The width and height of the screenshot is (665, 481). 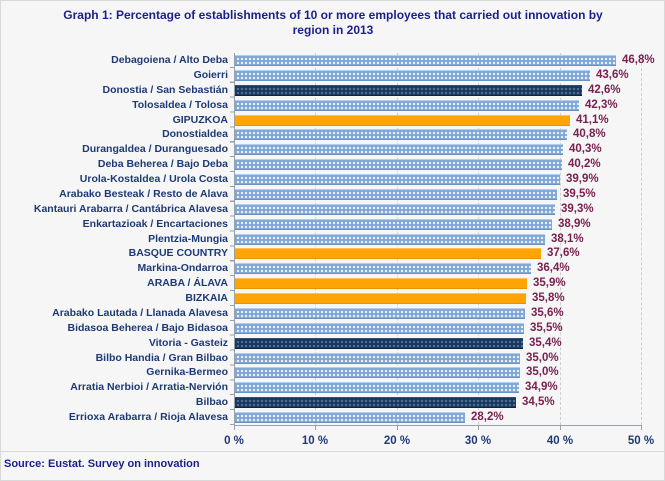 What do you see at coordinates (478, 441) in the screenshot?
I see `x-tick-label: 30 %` at bounding box center [478, 441].